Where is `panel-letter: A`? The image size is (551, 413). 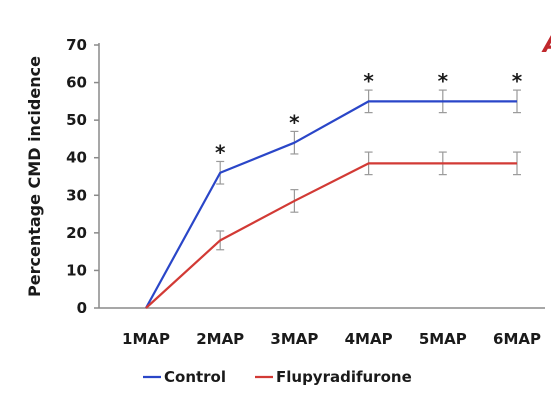
panel-letter: A is located at coordinates (546, 44).